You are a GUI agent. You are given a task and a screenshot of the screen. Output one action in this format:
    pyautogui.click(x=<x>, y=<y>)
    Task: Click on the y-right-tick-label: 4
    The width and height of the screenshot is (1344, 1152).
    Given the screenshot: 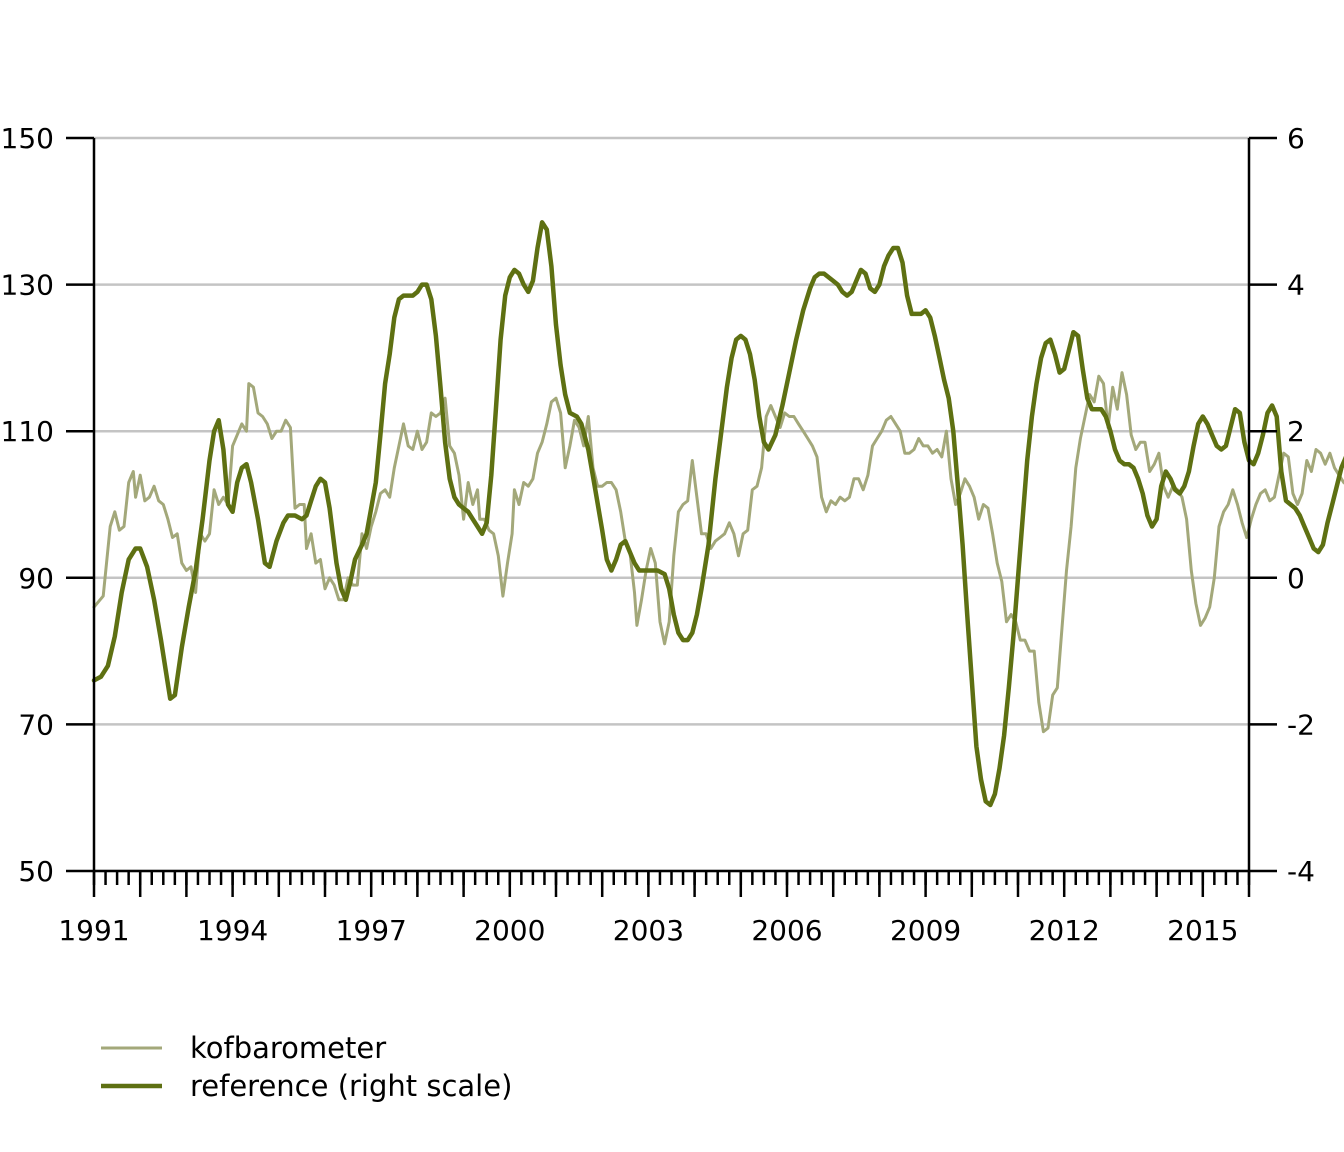 What is the action you would take?
    pyautogui.click(x=1296, y=285)
    